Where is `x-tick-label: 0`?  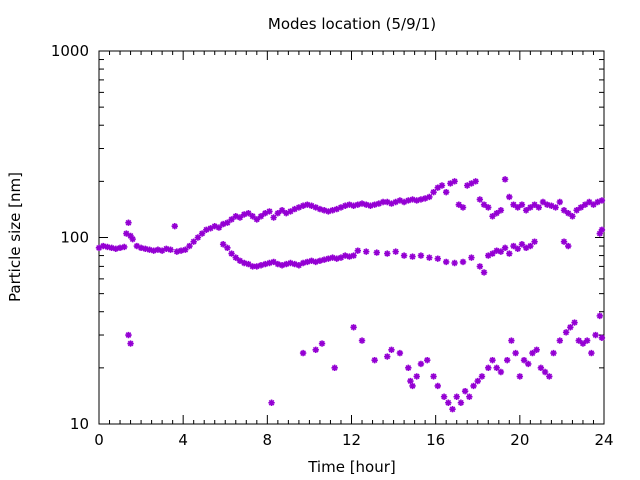 x-tick-label: 0 is located at coordinates (99, 440).